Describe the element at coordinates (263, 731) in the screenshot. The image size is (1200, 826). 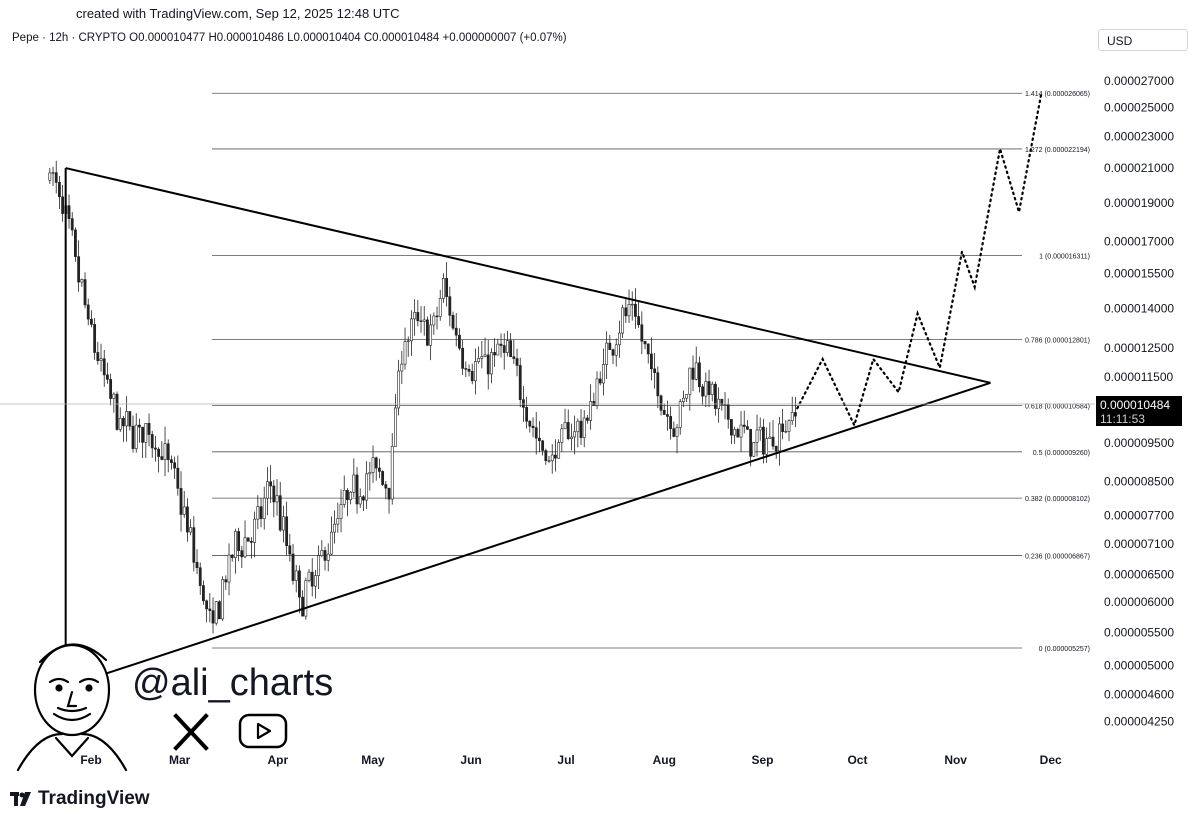
I see `youtube-icon` at that location.